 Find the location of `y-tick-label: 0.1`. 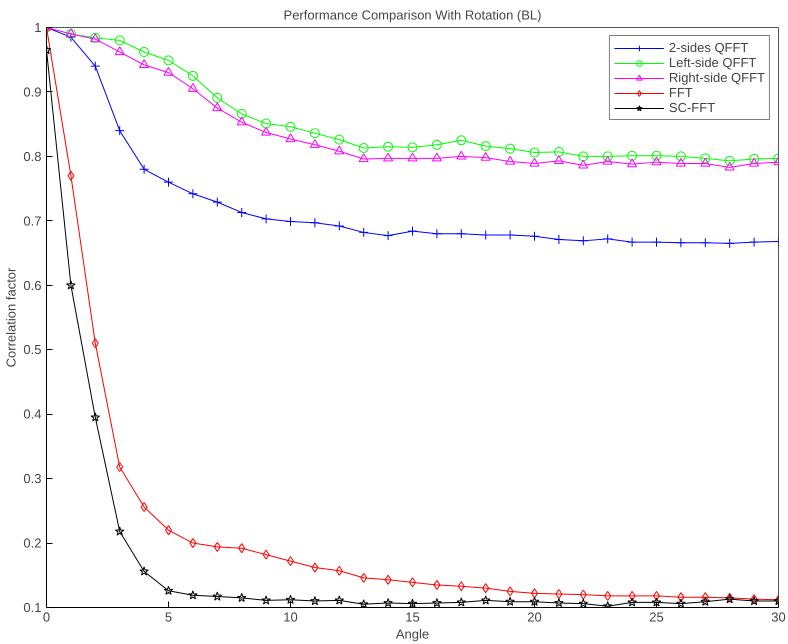

y-tick-label: 0.1 is located at coordinates (32, 607).